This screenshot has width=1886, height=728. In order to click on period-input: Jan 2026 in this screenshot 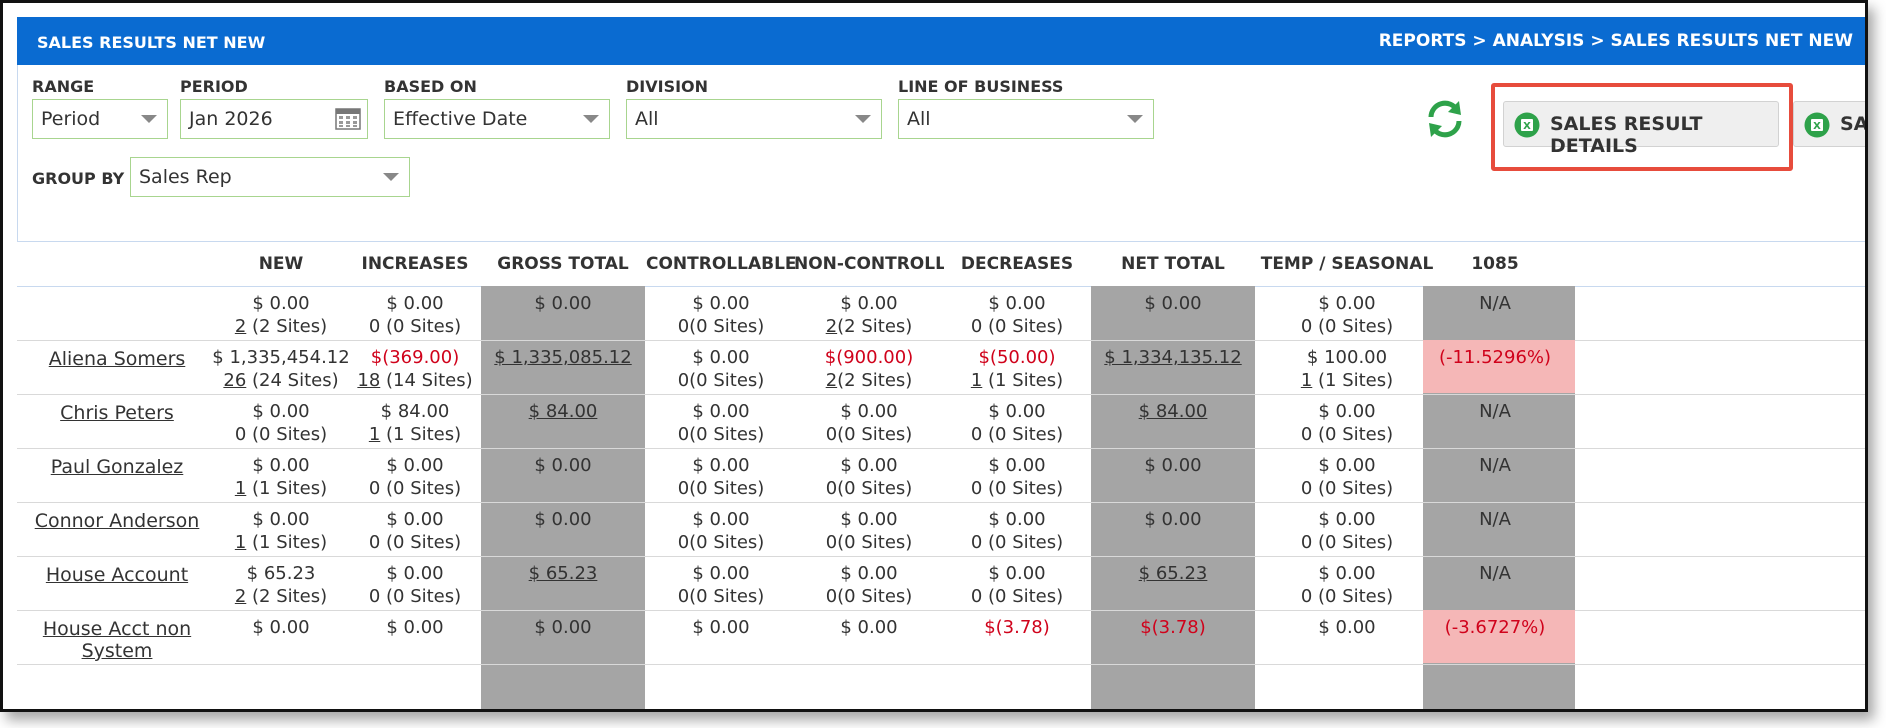, I will do `click(274, 119)`.